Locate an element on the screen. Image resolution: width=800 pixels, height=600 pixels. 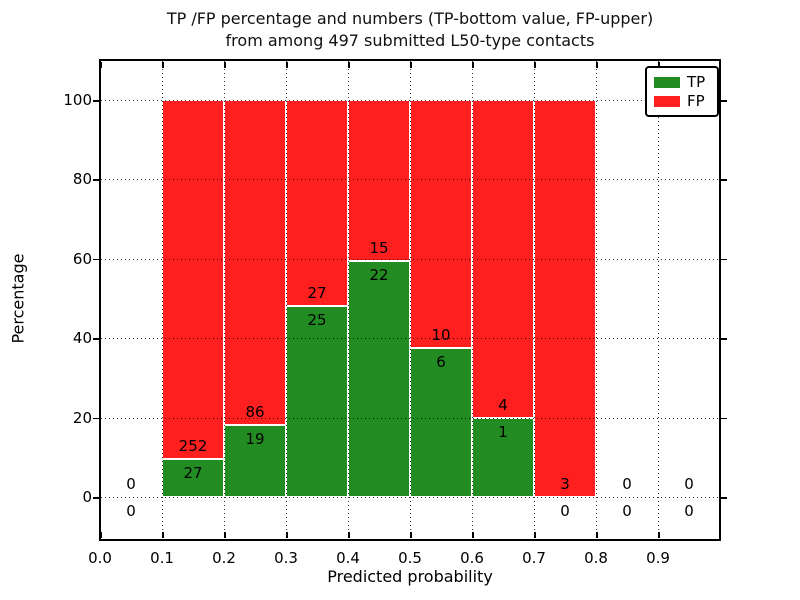
legend: TP FP is located at coordinates (682, 91).